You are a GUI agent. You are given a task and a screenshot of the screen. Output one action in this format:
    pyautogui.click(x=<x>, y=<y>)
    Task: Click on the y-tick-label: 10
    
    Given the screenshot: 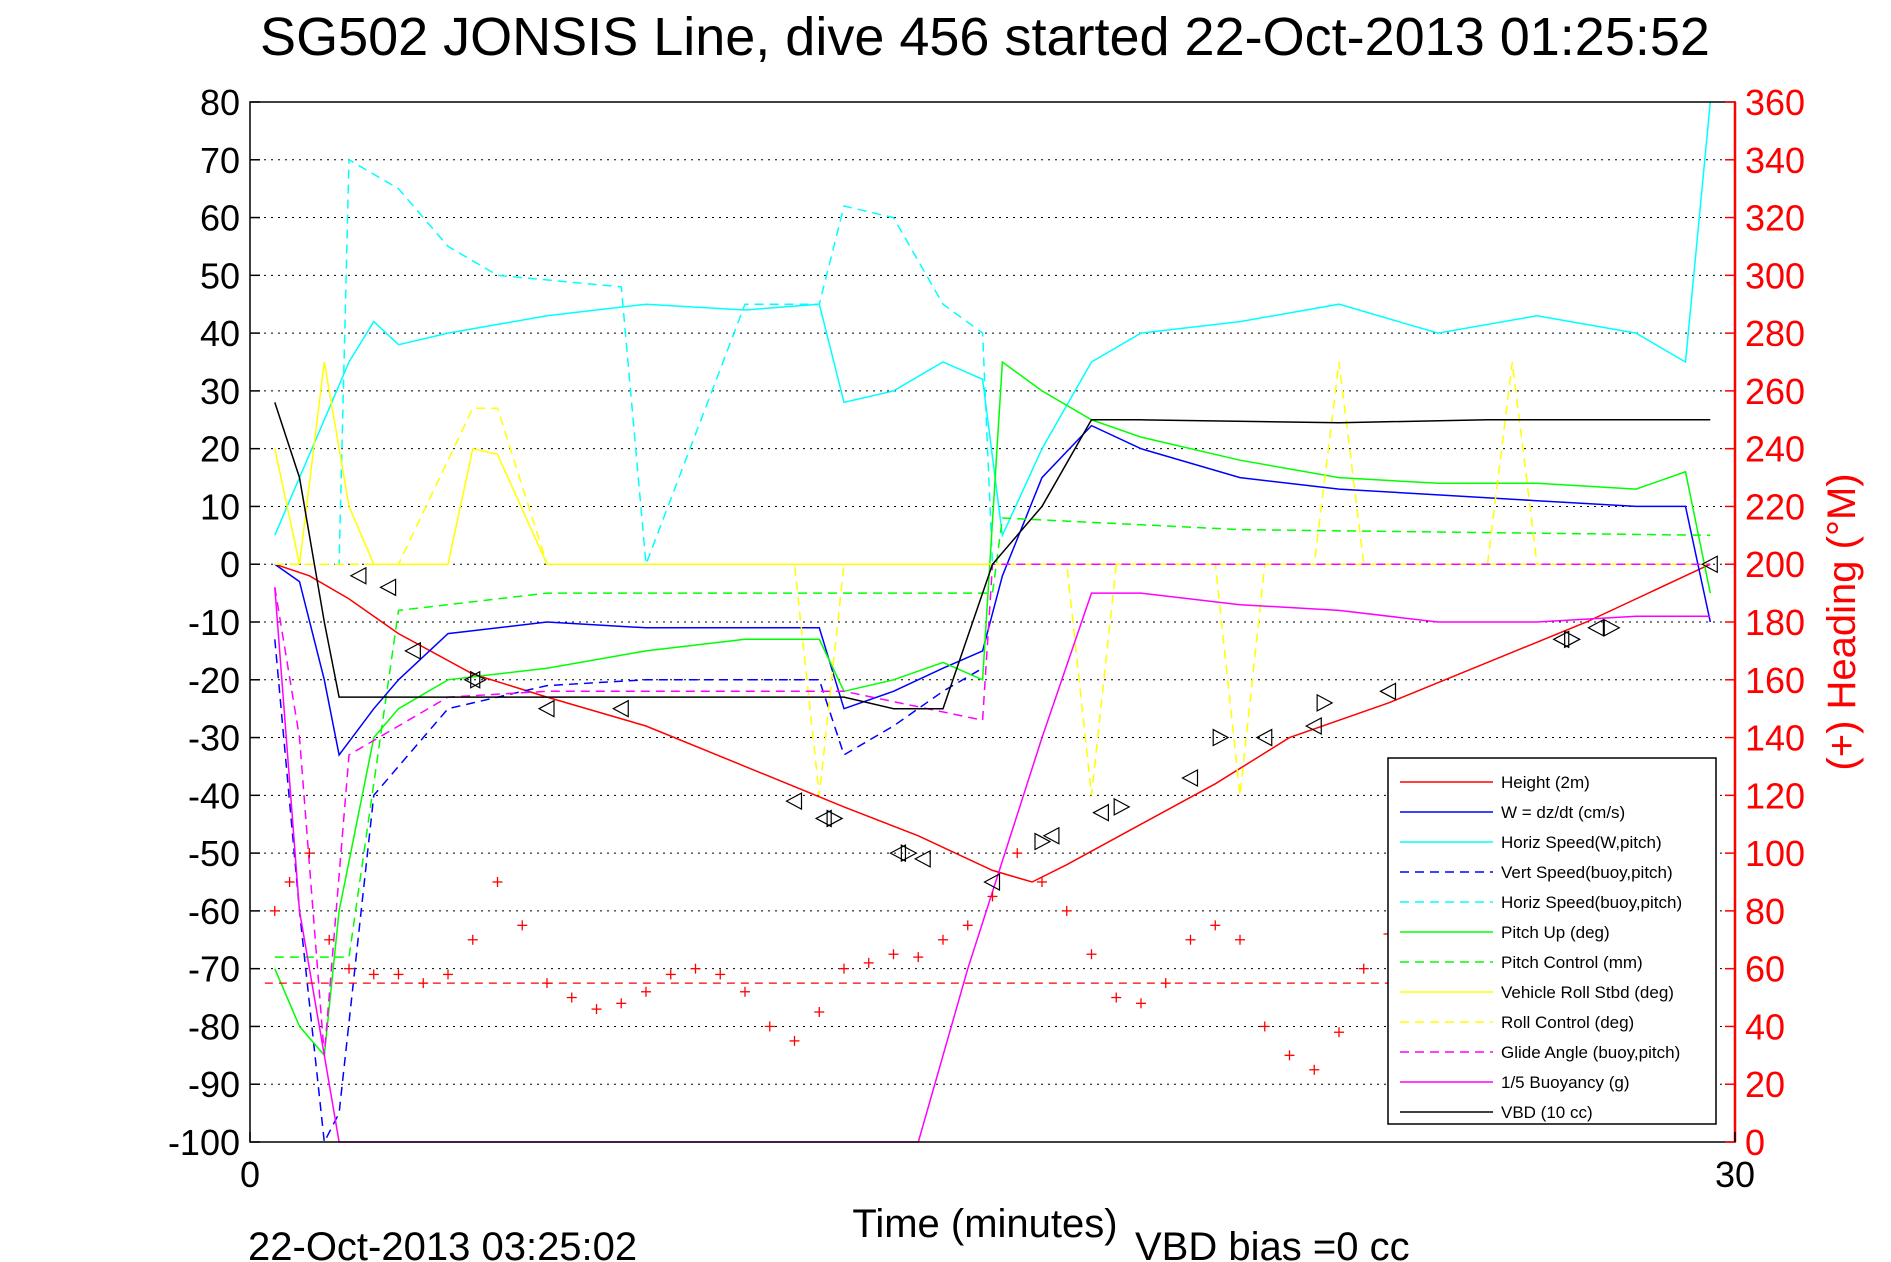 What is the action you would take?
    pyautogui.click(x=220, y=506)
    